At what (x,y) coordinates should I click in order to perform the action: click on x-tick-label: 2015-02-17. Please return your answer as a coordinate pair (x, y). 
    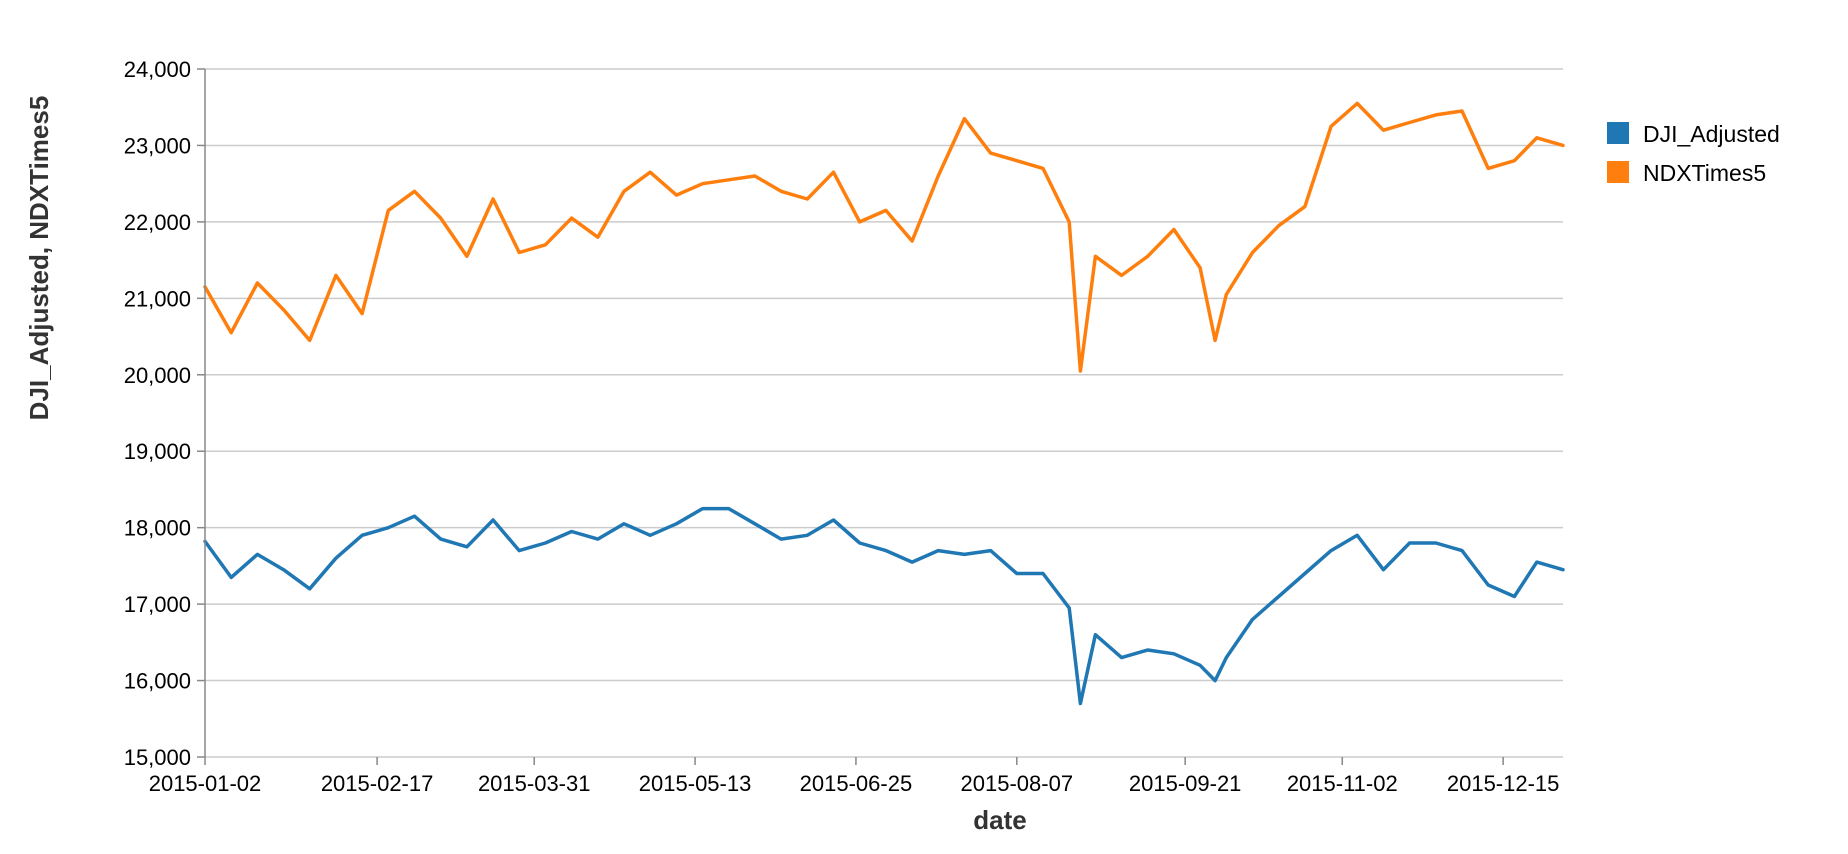
    Looking at the image, I should click on (377, 783).